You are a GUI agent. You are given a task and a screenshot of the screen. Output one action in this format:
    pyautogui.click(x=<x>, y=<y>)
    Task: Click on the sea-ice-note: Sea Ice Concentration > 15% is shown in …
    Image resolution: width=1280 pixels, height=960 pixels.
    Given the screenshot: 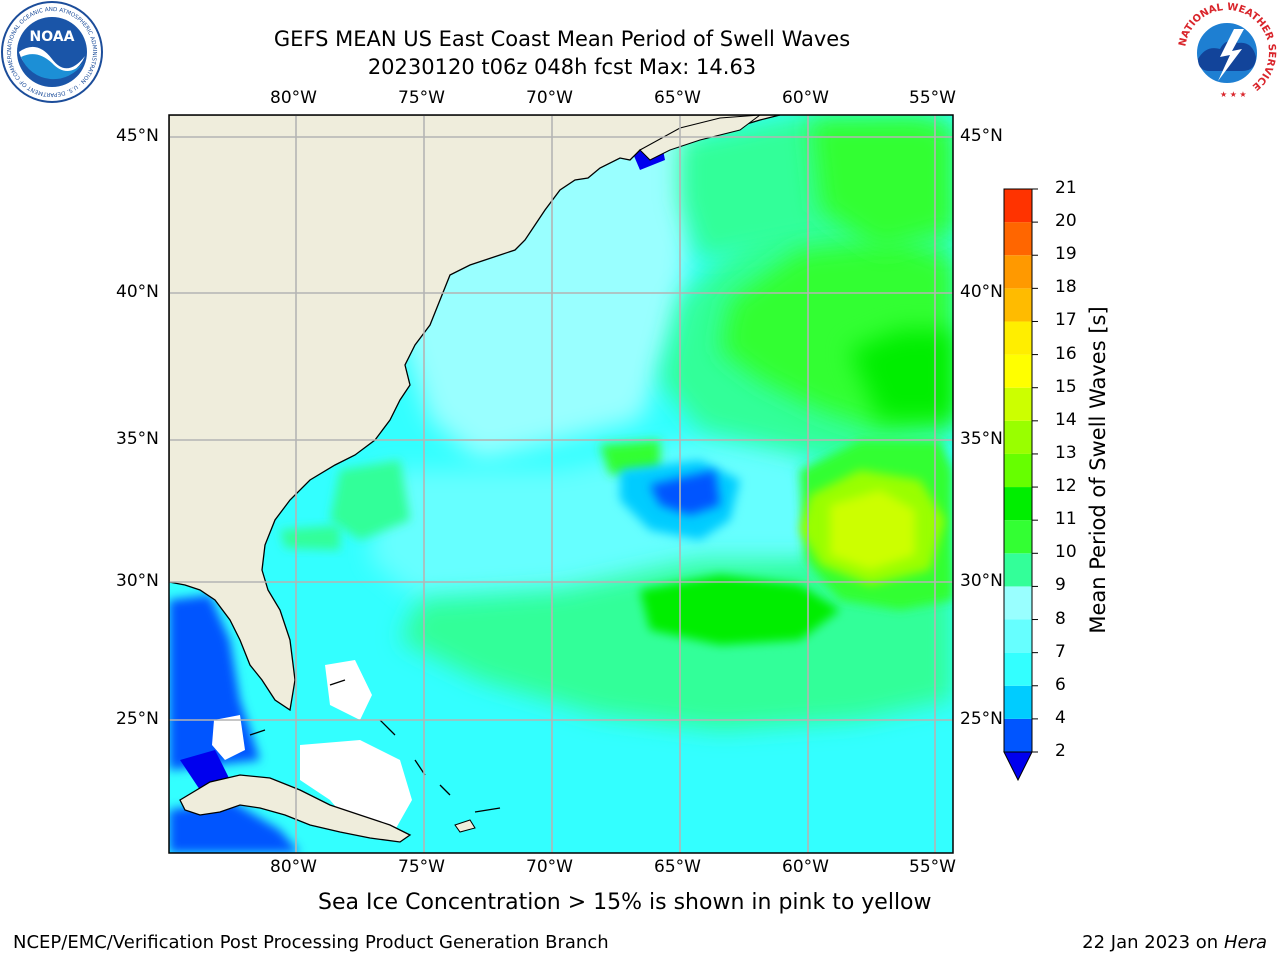 What is the action you would take?
    pyautogui.click(x=625, y=902)
    